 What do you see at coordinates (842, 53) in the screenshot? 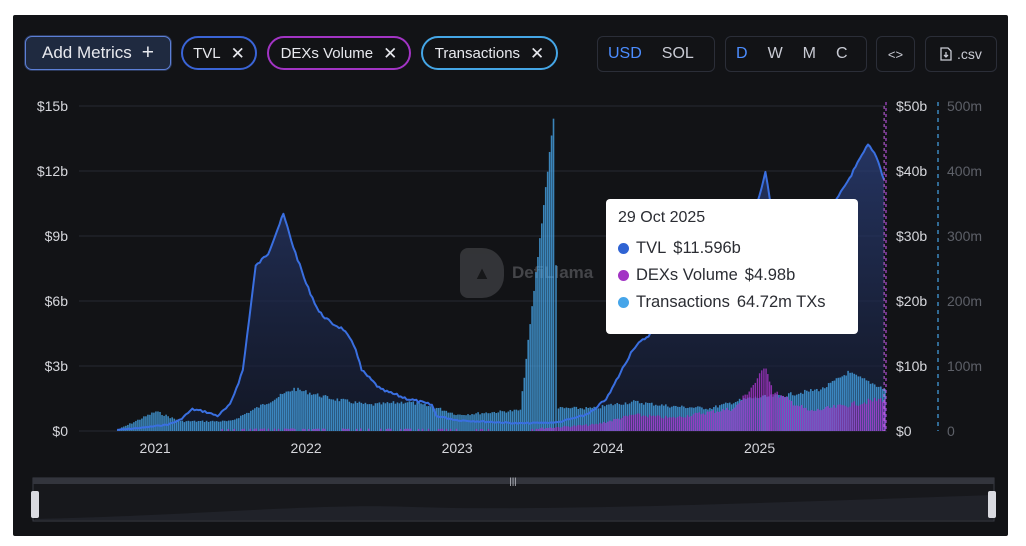
I see `interval-option-cumulative: C` at bounding box center [842, 53].